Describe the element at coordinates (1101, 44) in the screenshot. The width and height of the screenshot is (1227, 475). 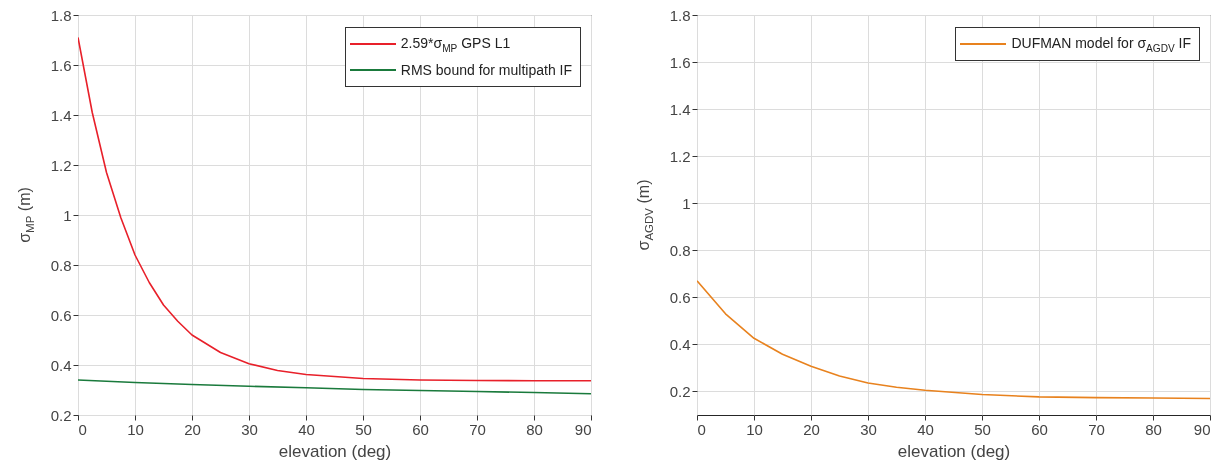
I see `legend-label: DUFMAN model for σ$_{AGDV}$ IF` at that location.